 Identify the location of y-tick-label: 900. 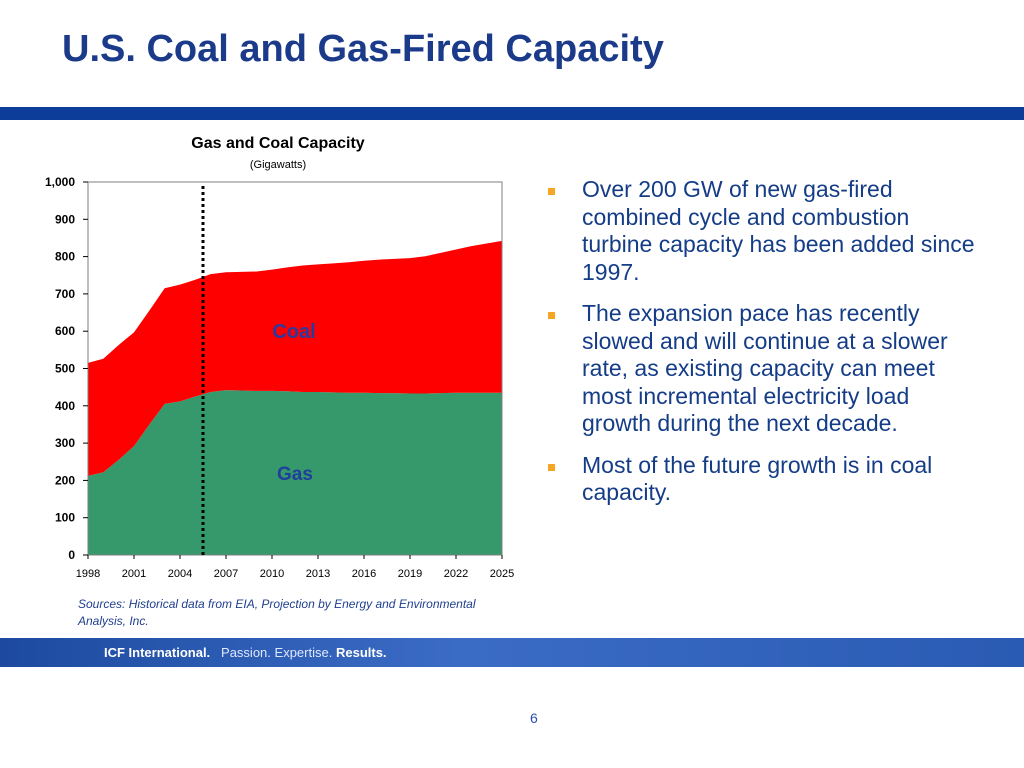
(65, 219).